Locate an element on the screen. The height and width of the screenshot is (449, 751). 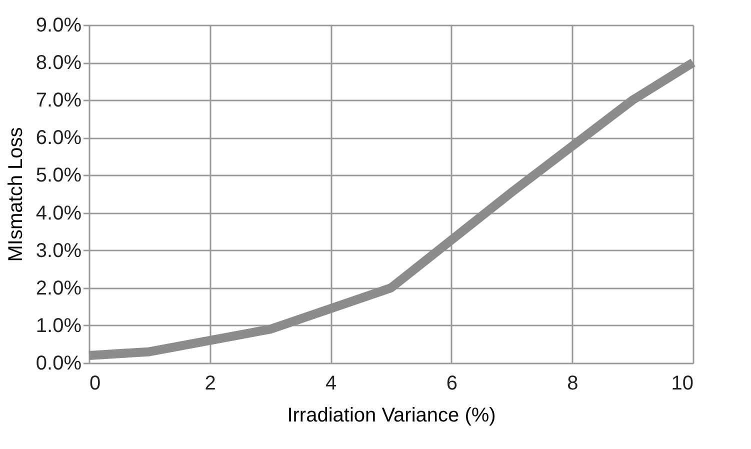
y-tick-label: 8.0% is located at coordinates (59, 63).